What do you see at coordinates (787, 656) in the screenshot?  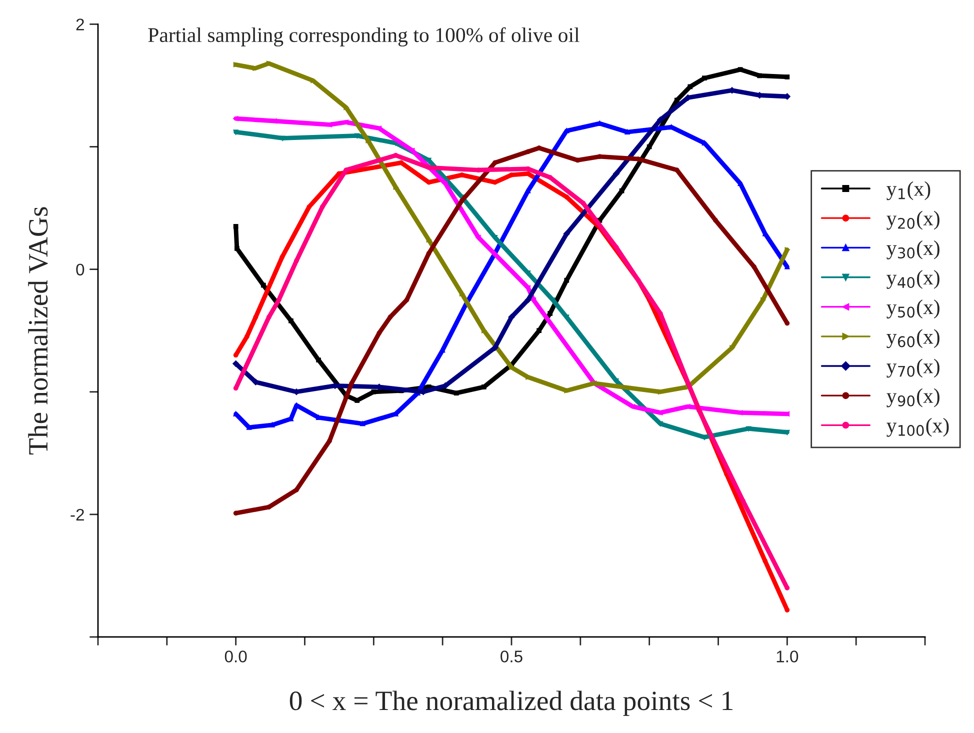 I see `x-tick-label: 1.0` at bounding box center [787, 656].